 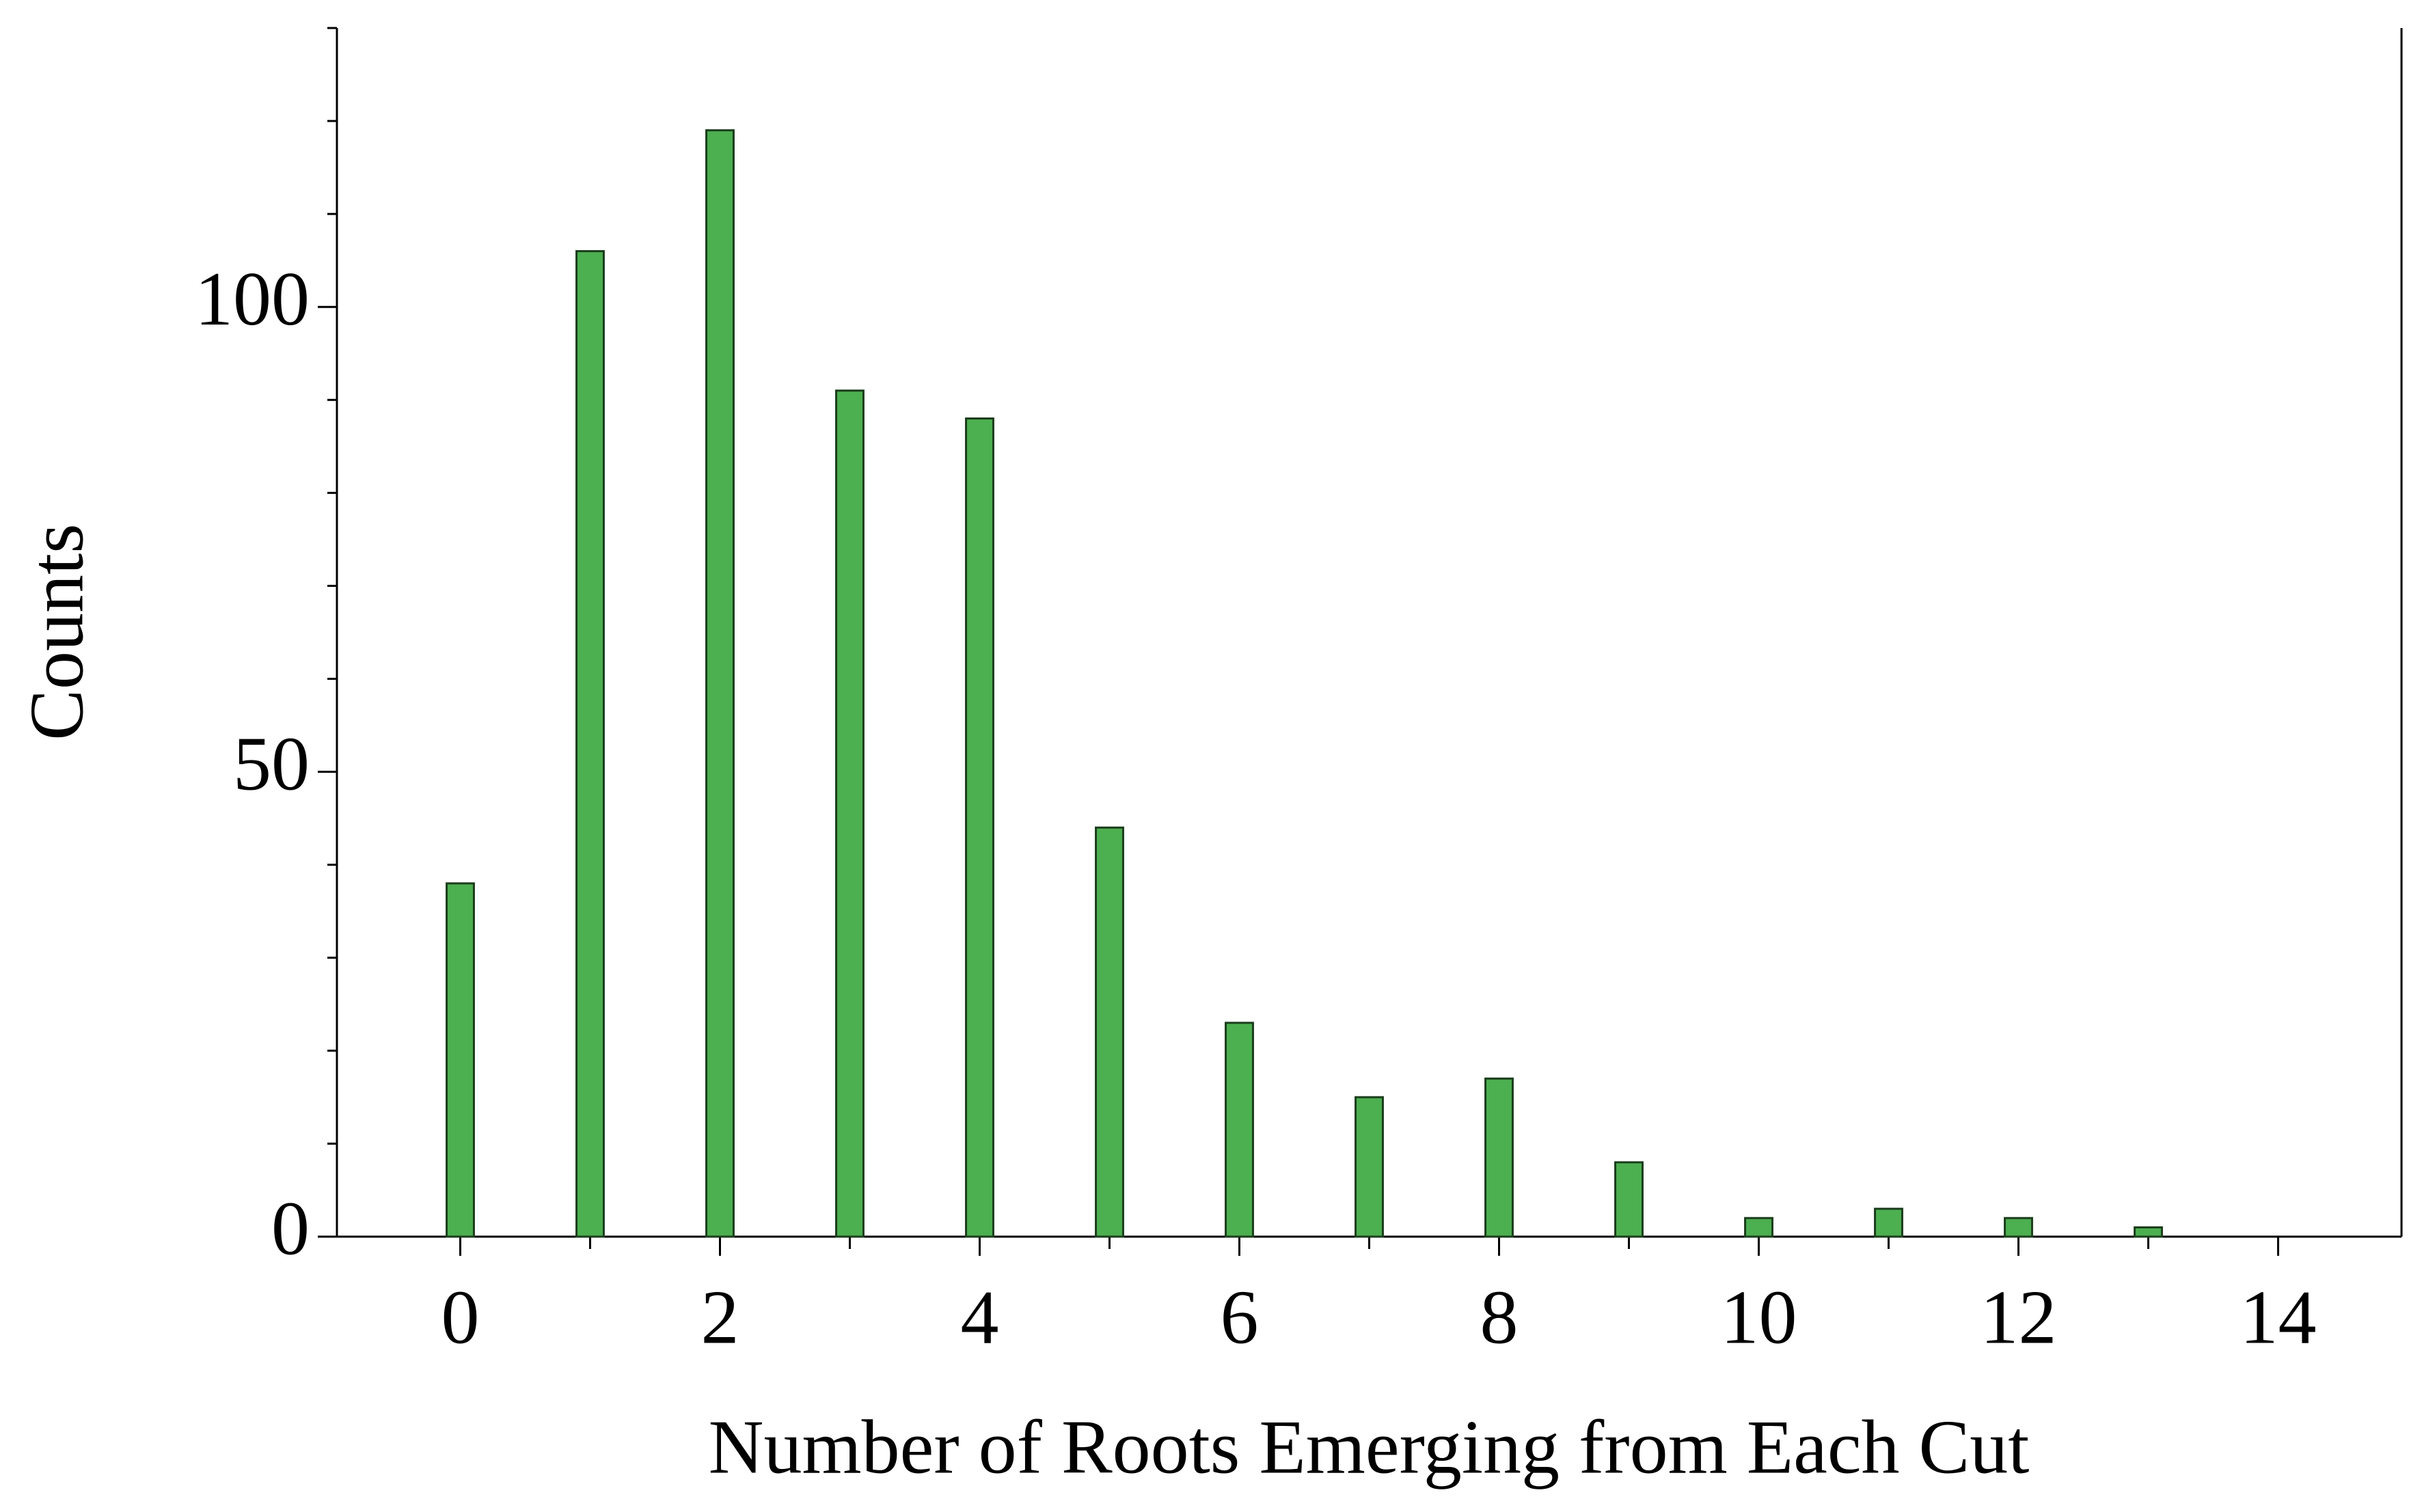 What do you see at coordinates (980, 1318) in the screenshot?
I see `x-tick-label: 4` at bounding box center [980, 1318].